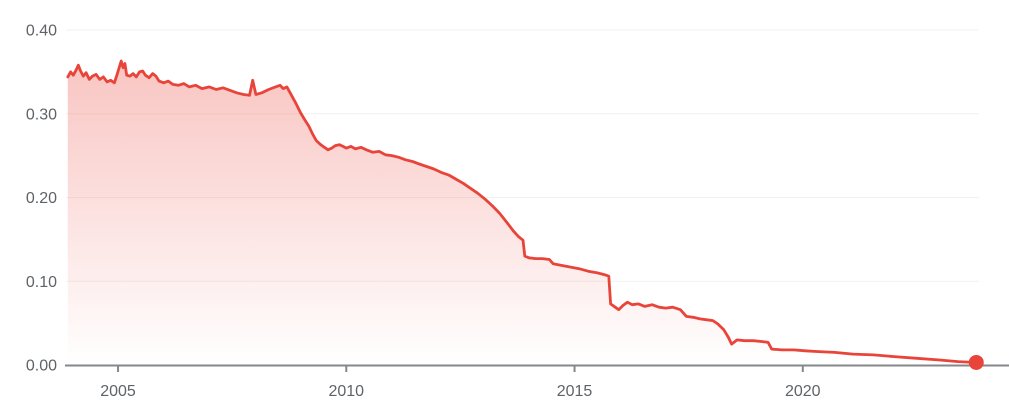 The image size is (1009, 415). What do you see at coordinates (41, 114) in the screenshot?
I see `y-tick-label: 0.30` at bounding box center [41, 114].